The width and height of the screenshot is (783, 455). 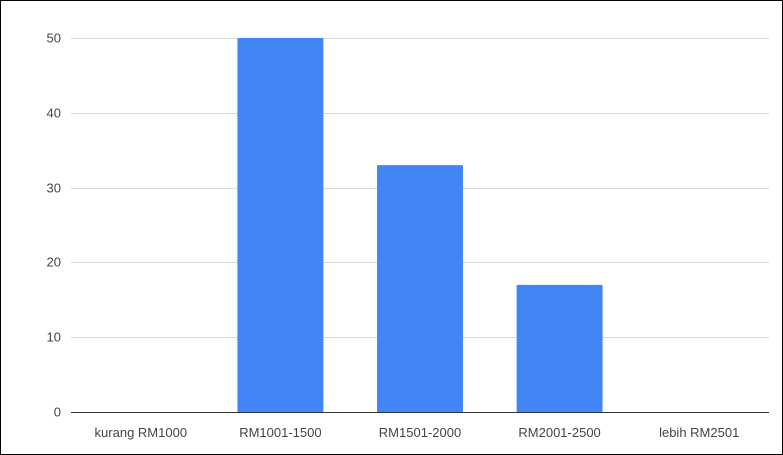 What do you see at coordinates (54, 113) in the screenshot?
I see `y-tick-label: 40` at bounding box center [54, 113].